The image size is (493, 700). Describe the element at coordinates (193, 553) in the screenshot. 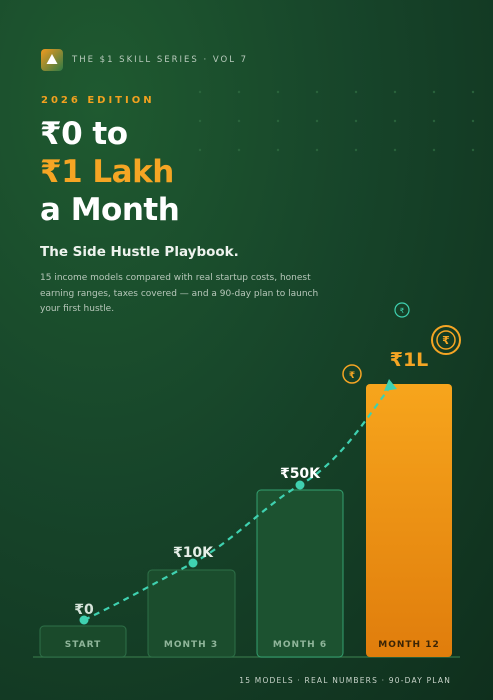

I see `value-label: ₹10K` at that location.